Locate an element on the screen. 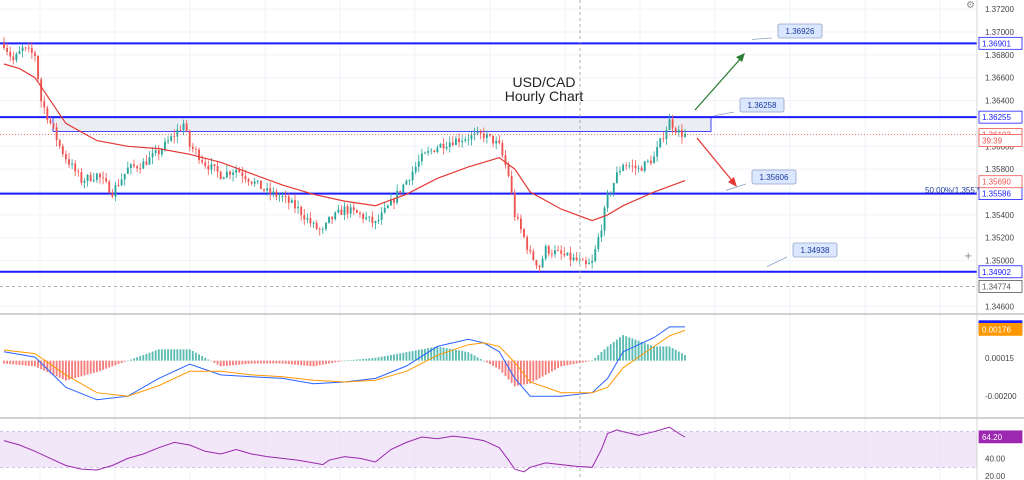 This screenshot has width=1024, height=480. price-tag: 1.36901 is located at coordinates (1000, 43).